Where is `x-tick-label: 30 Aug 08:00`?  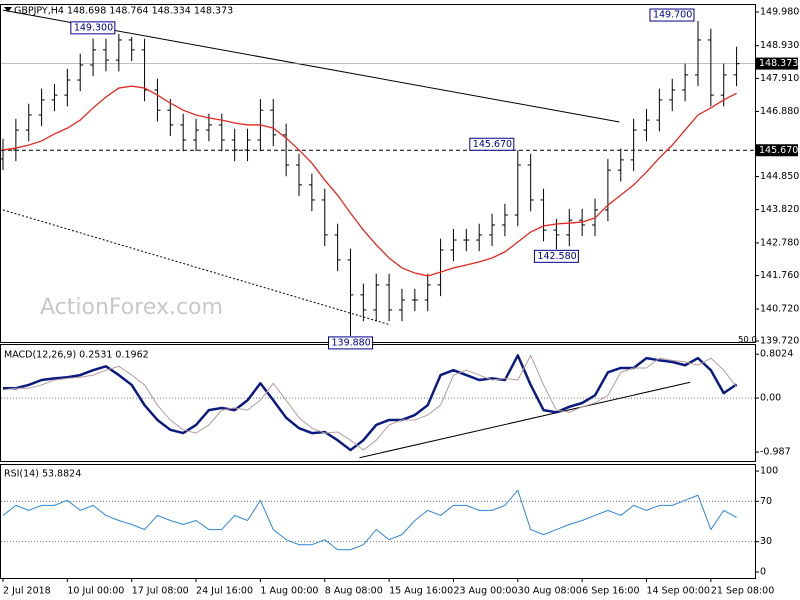
x-tick-label: 30 Aug 08:00 is located at coordinates (550, 591).